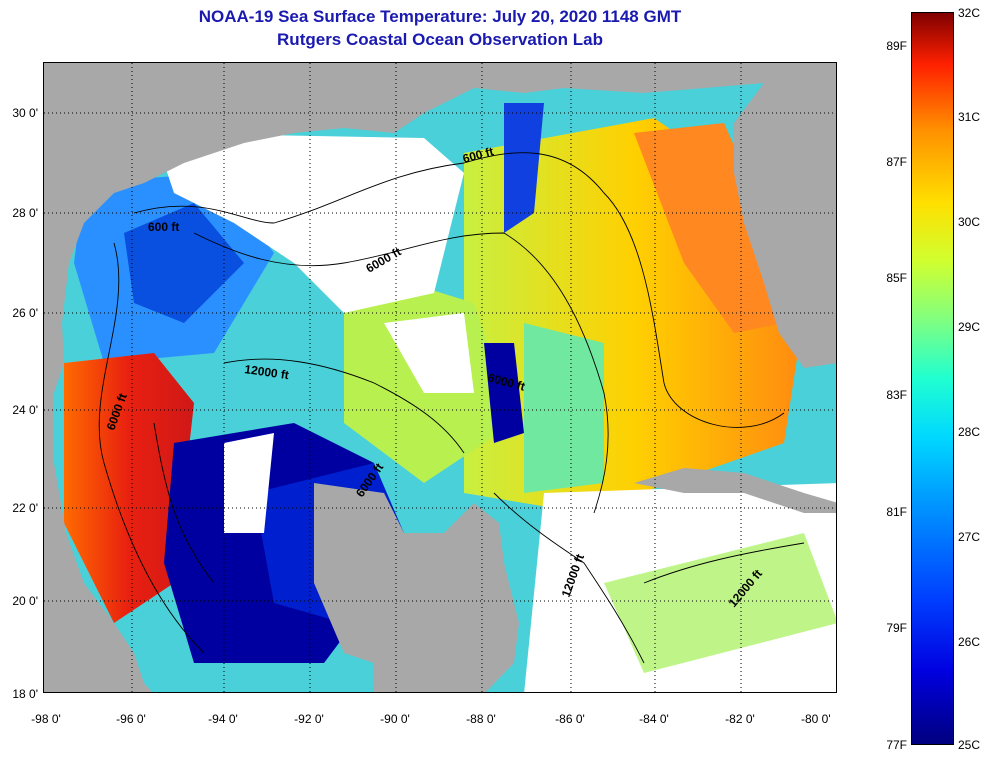 The width and height of the screenshot is (992, 761). What do you see at coordinates (267, 372) in the screenshot?
I see `contour-label: 12000 ft` at bounding box center [267, 372].